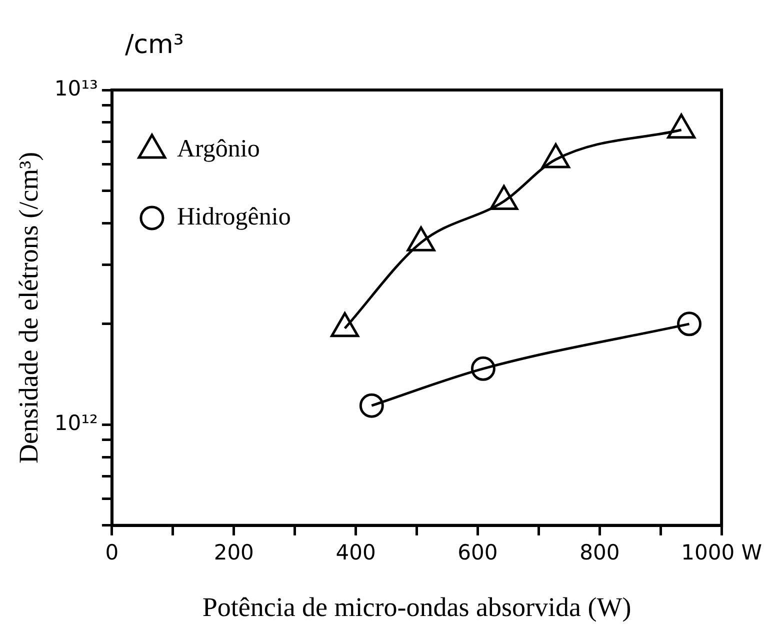 The height and width of the screenshot is (639, 768). I want to click on x-tick-label: 1000 W, so click(721, 552).